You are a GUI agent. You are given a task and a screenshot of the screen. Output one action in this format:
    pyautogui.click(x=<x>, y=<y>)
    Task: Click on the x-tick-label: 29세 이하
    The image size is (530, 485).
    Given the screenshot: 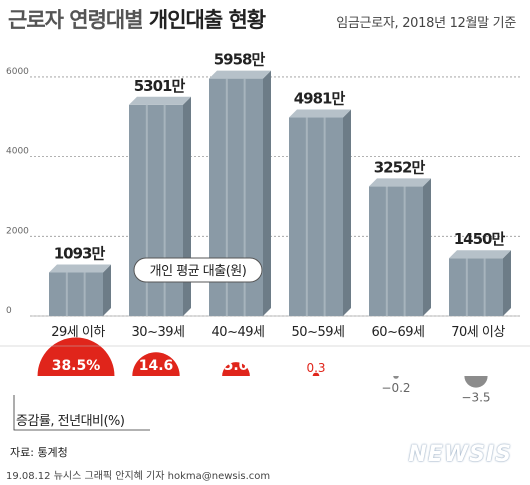 What is the action you would take?
    pyautogui.click(x=78, y=332)
    